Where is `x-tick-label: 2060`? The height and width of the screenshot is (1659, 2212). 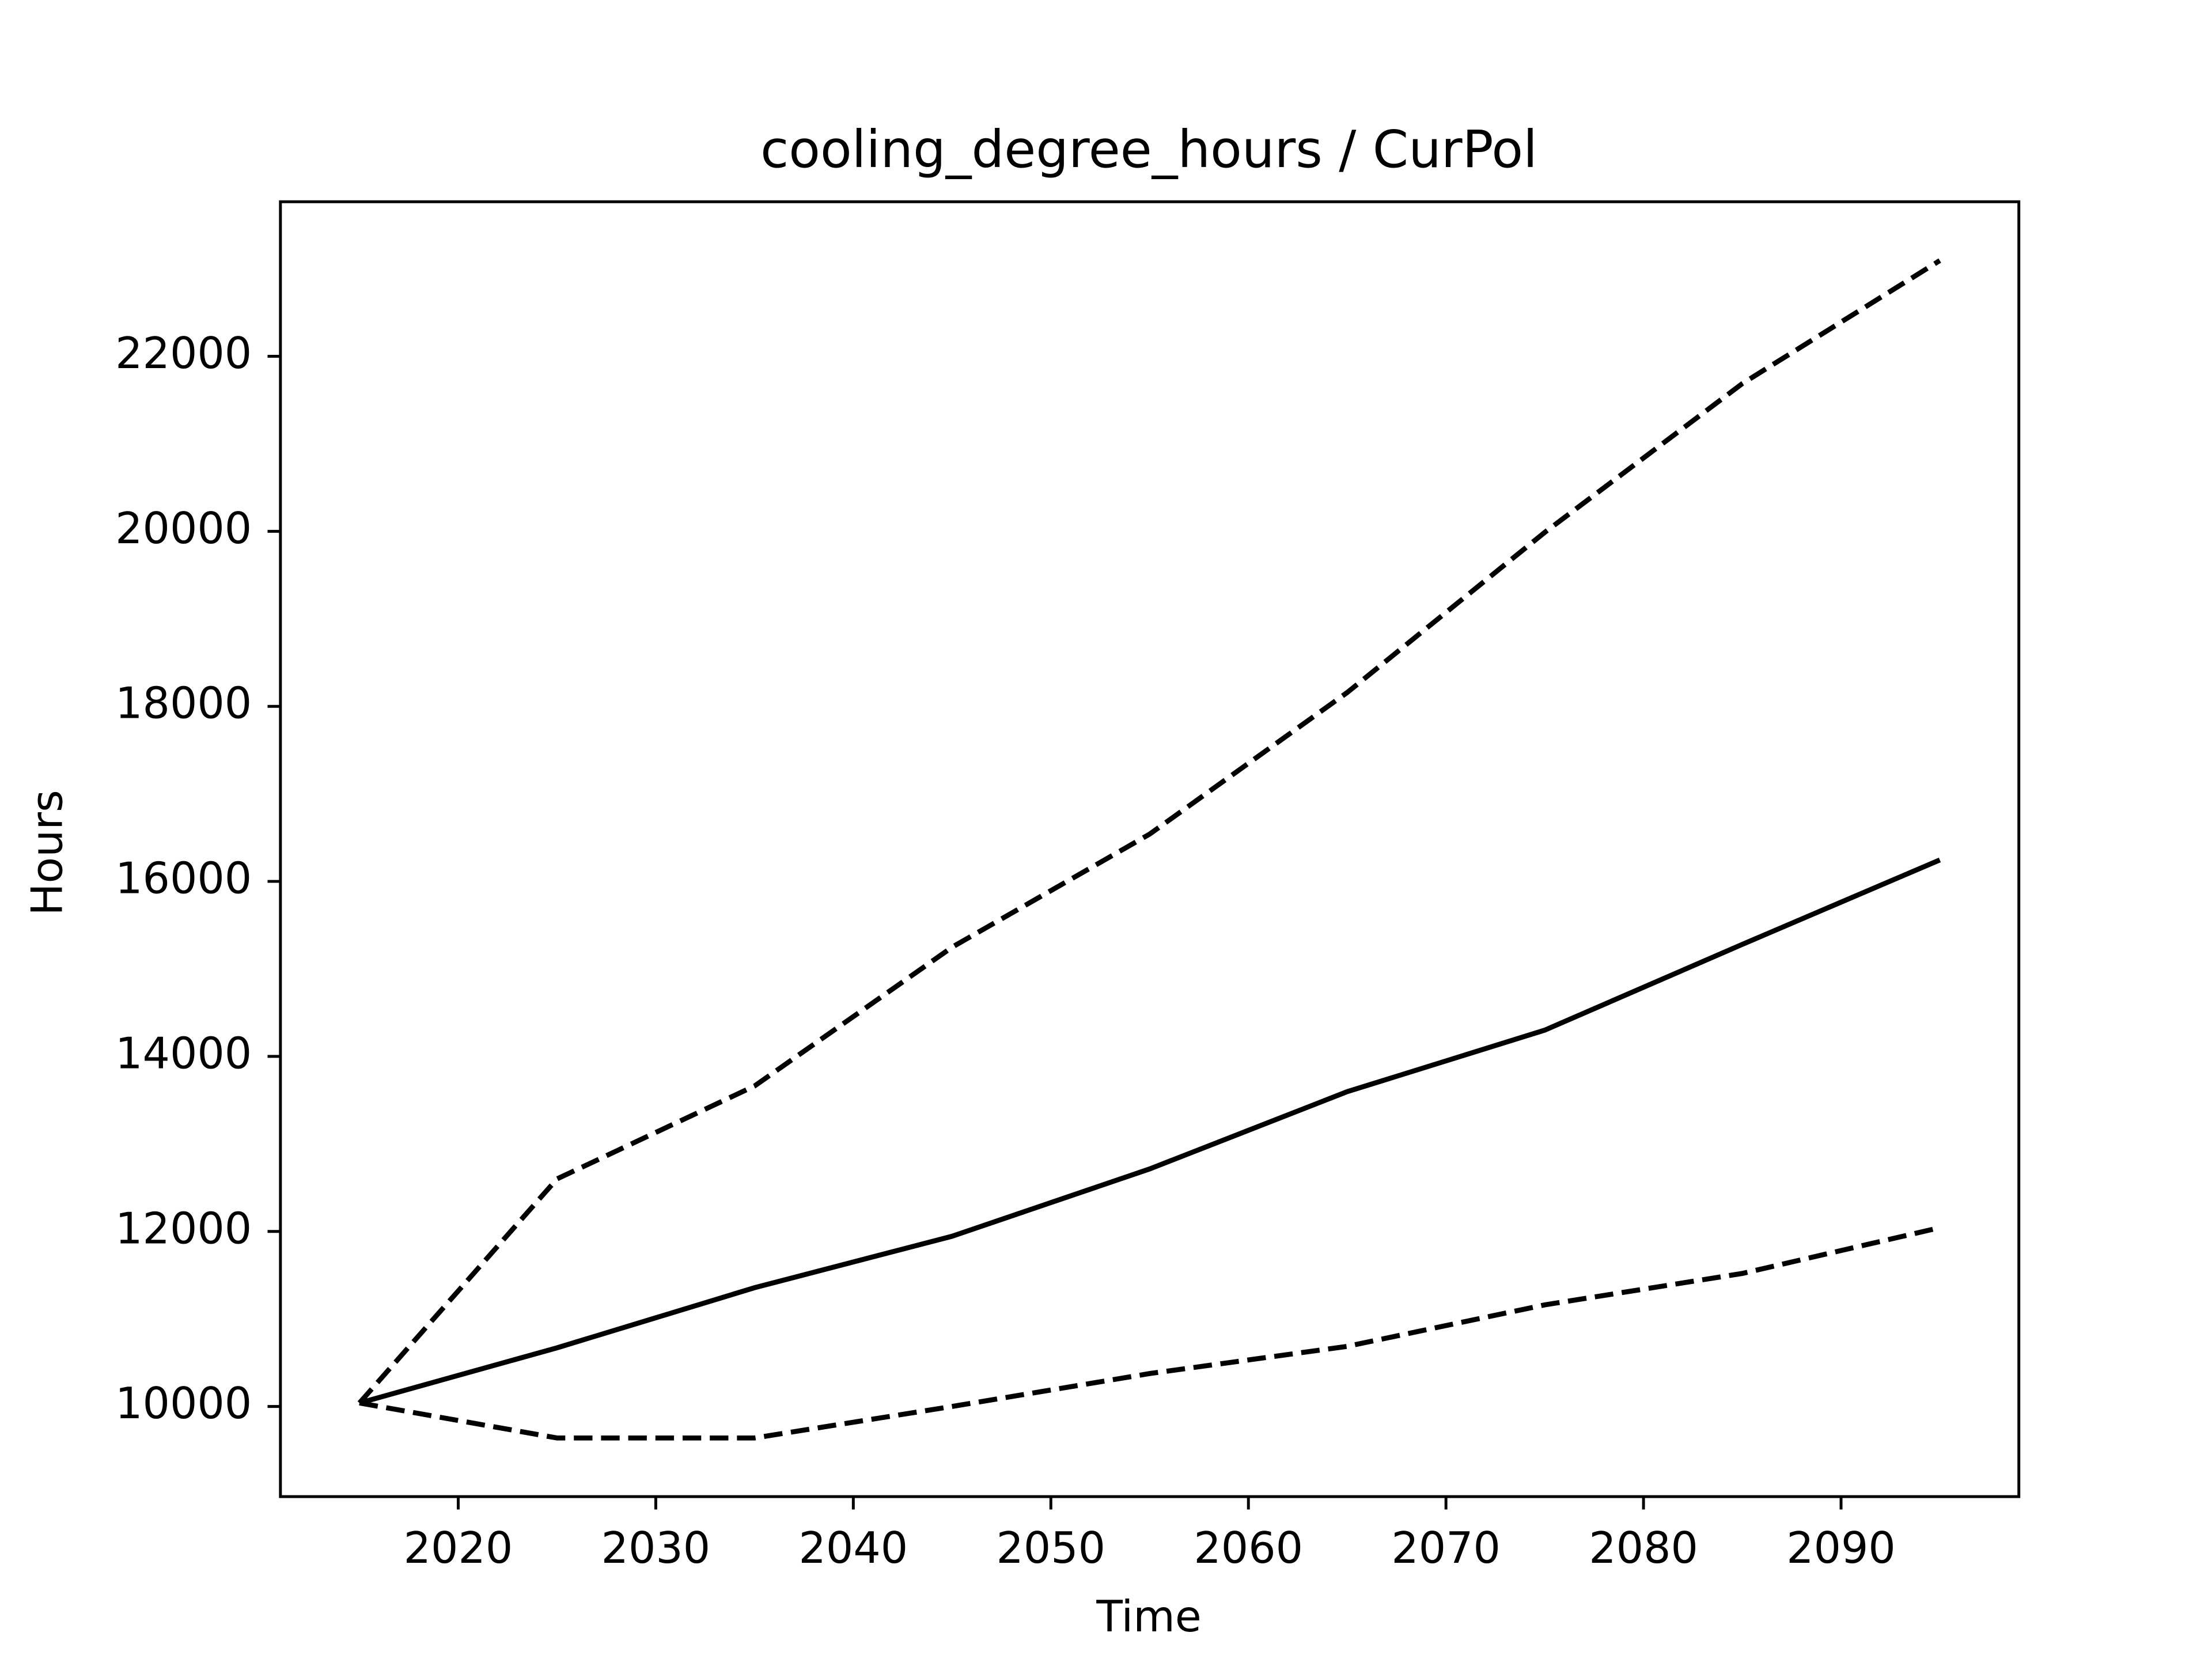 x-tick-label: 2060 is located at coordinates (1248, 1548).